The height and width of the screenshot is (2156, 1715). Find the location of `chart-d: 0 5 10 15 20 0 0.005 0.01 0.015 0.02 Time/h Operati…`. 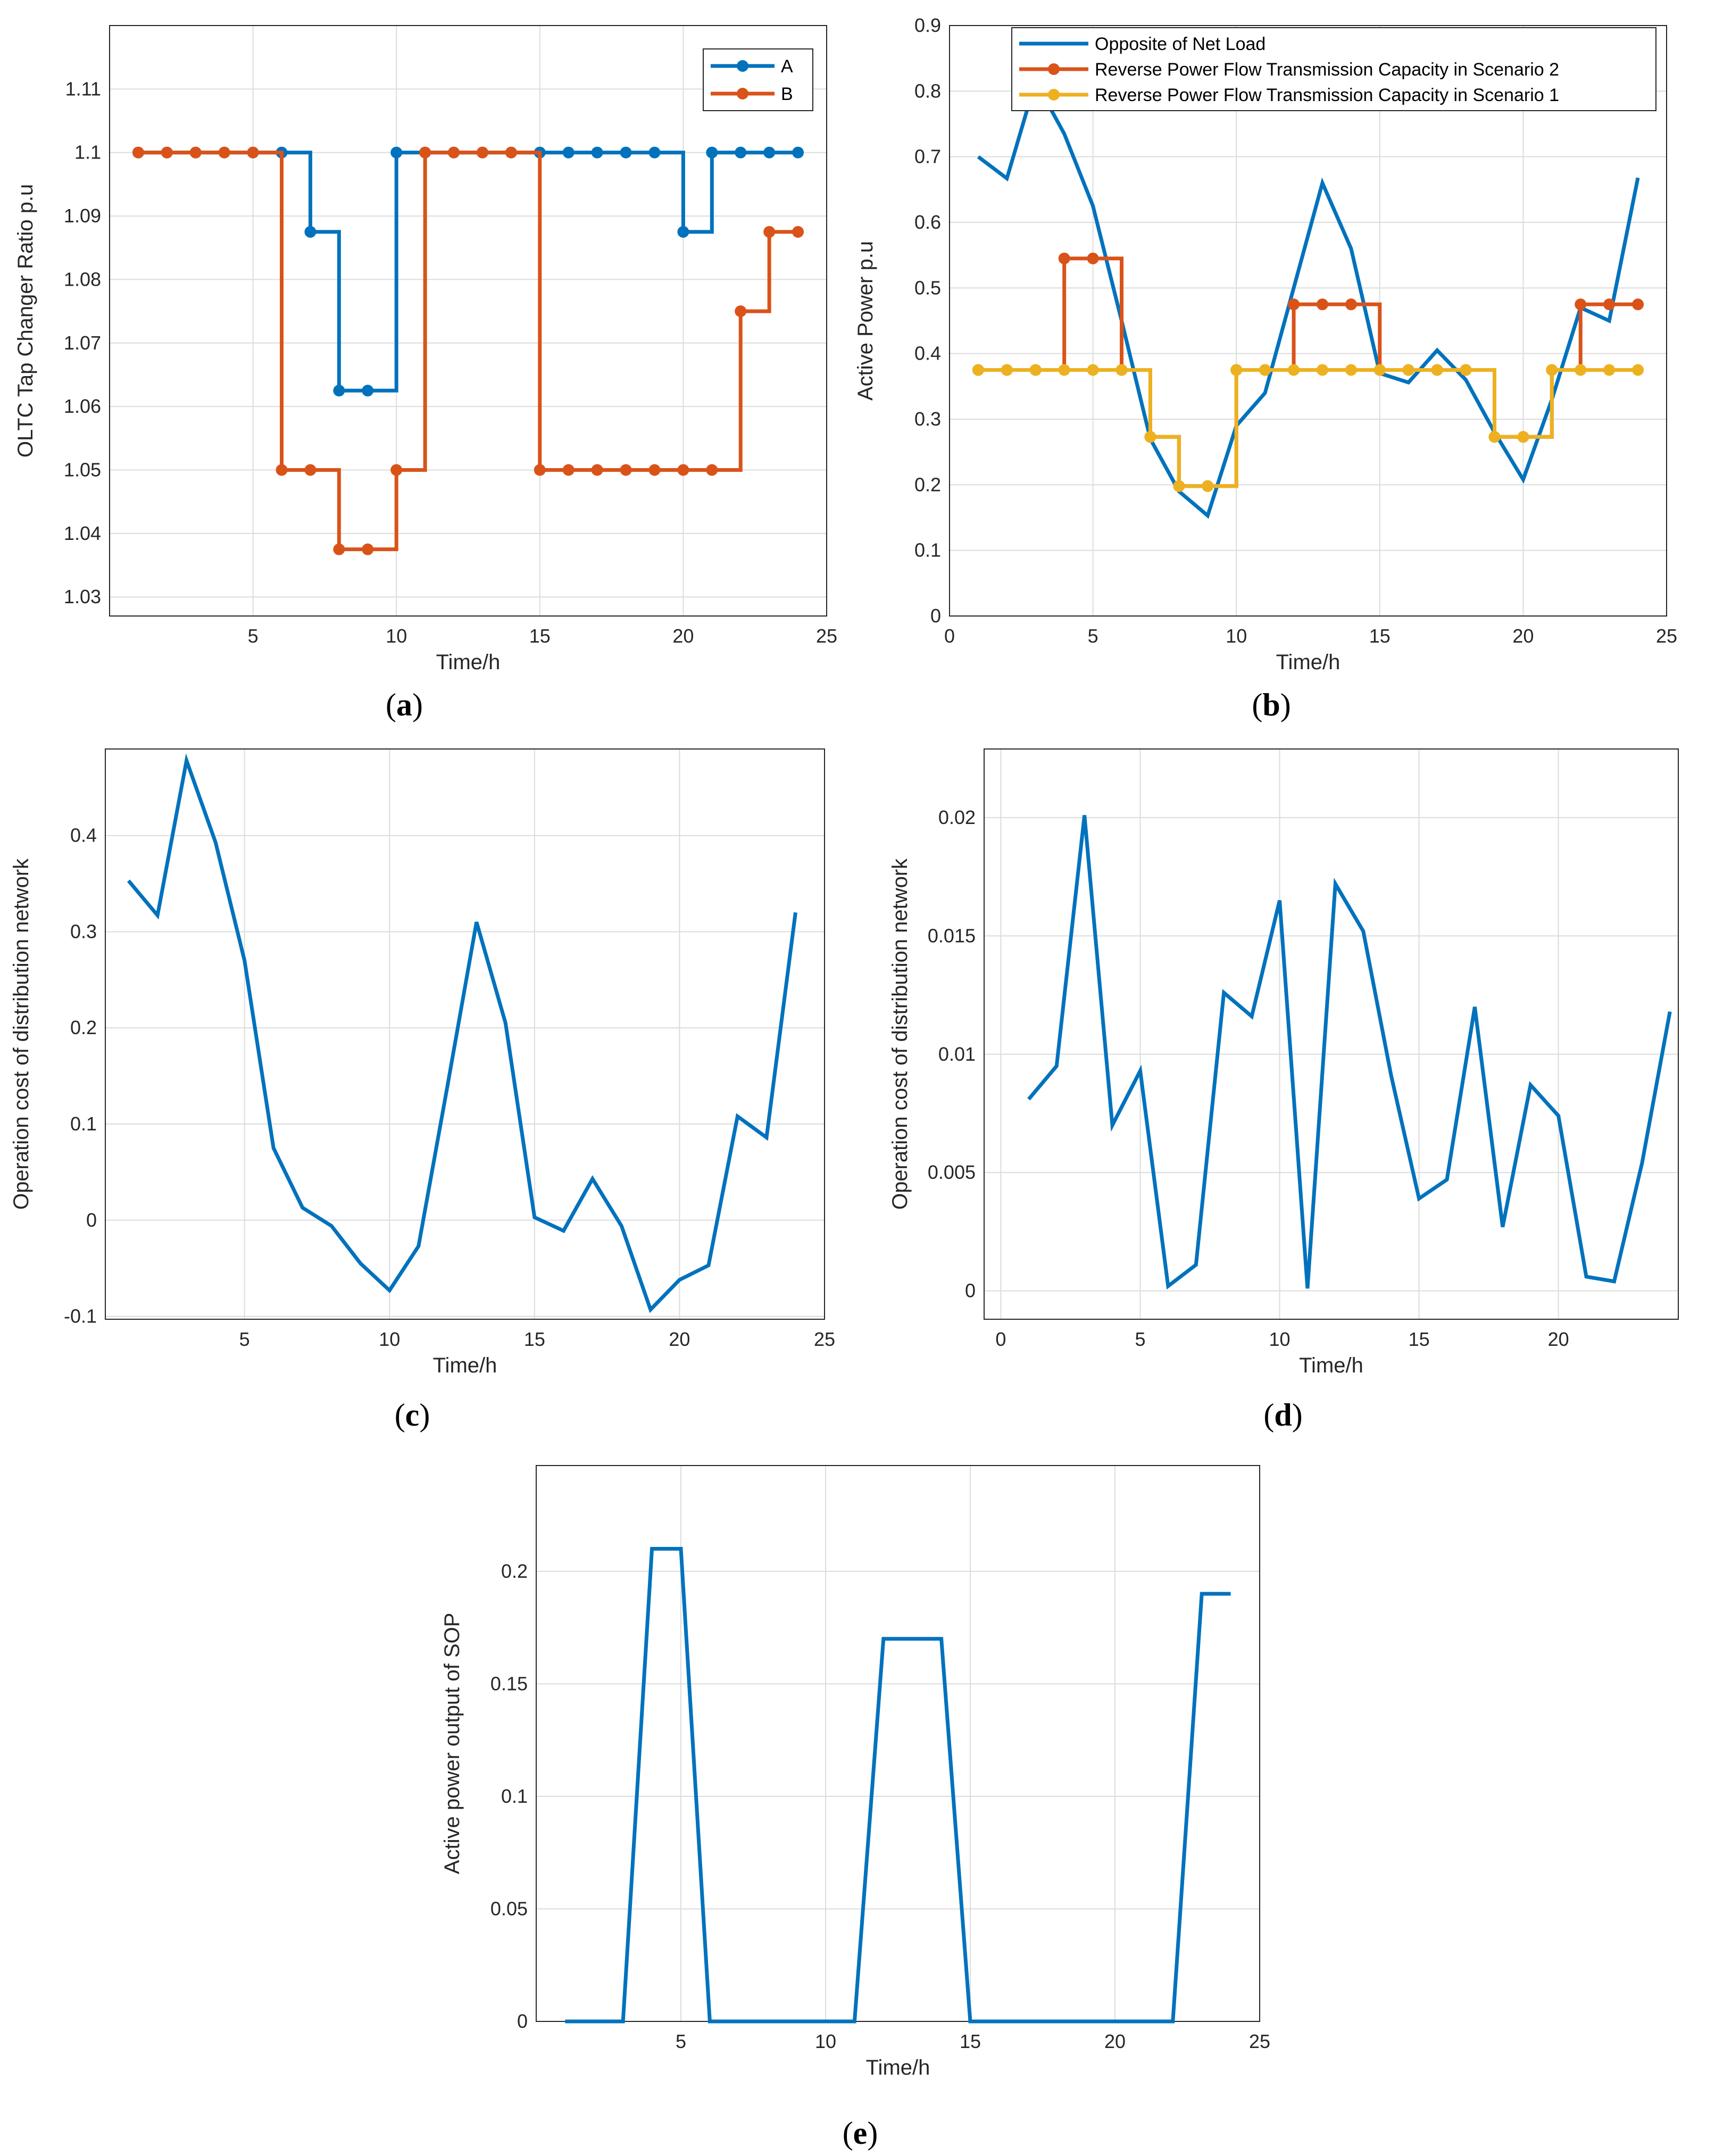

chart-d: 0 5 10 15 20 0 0.005 0.01 0.015 0.02 Time/h Operati… is located at coordinates (1283, 1091).